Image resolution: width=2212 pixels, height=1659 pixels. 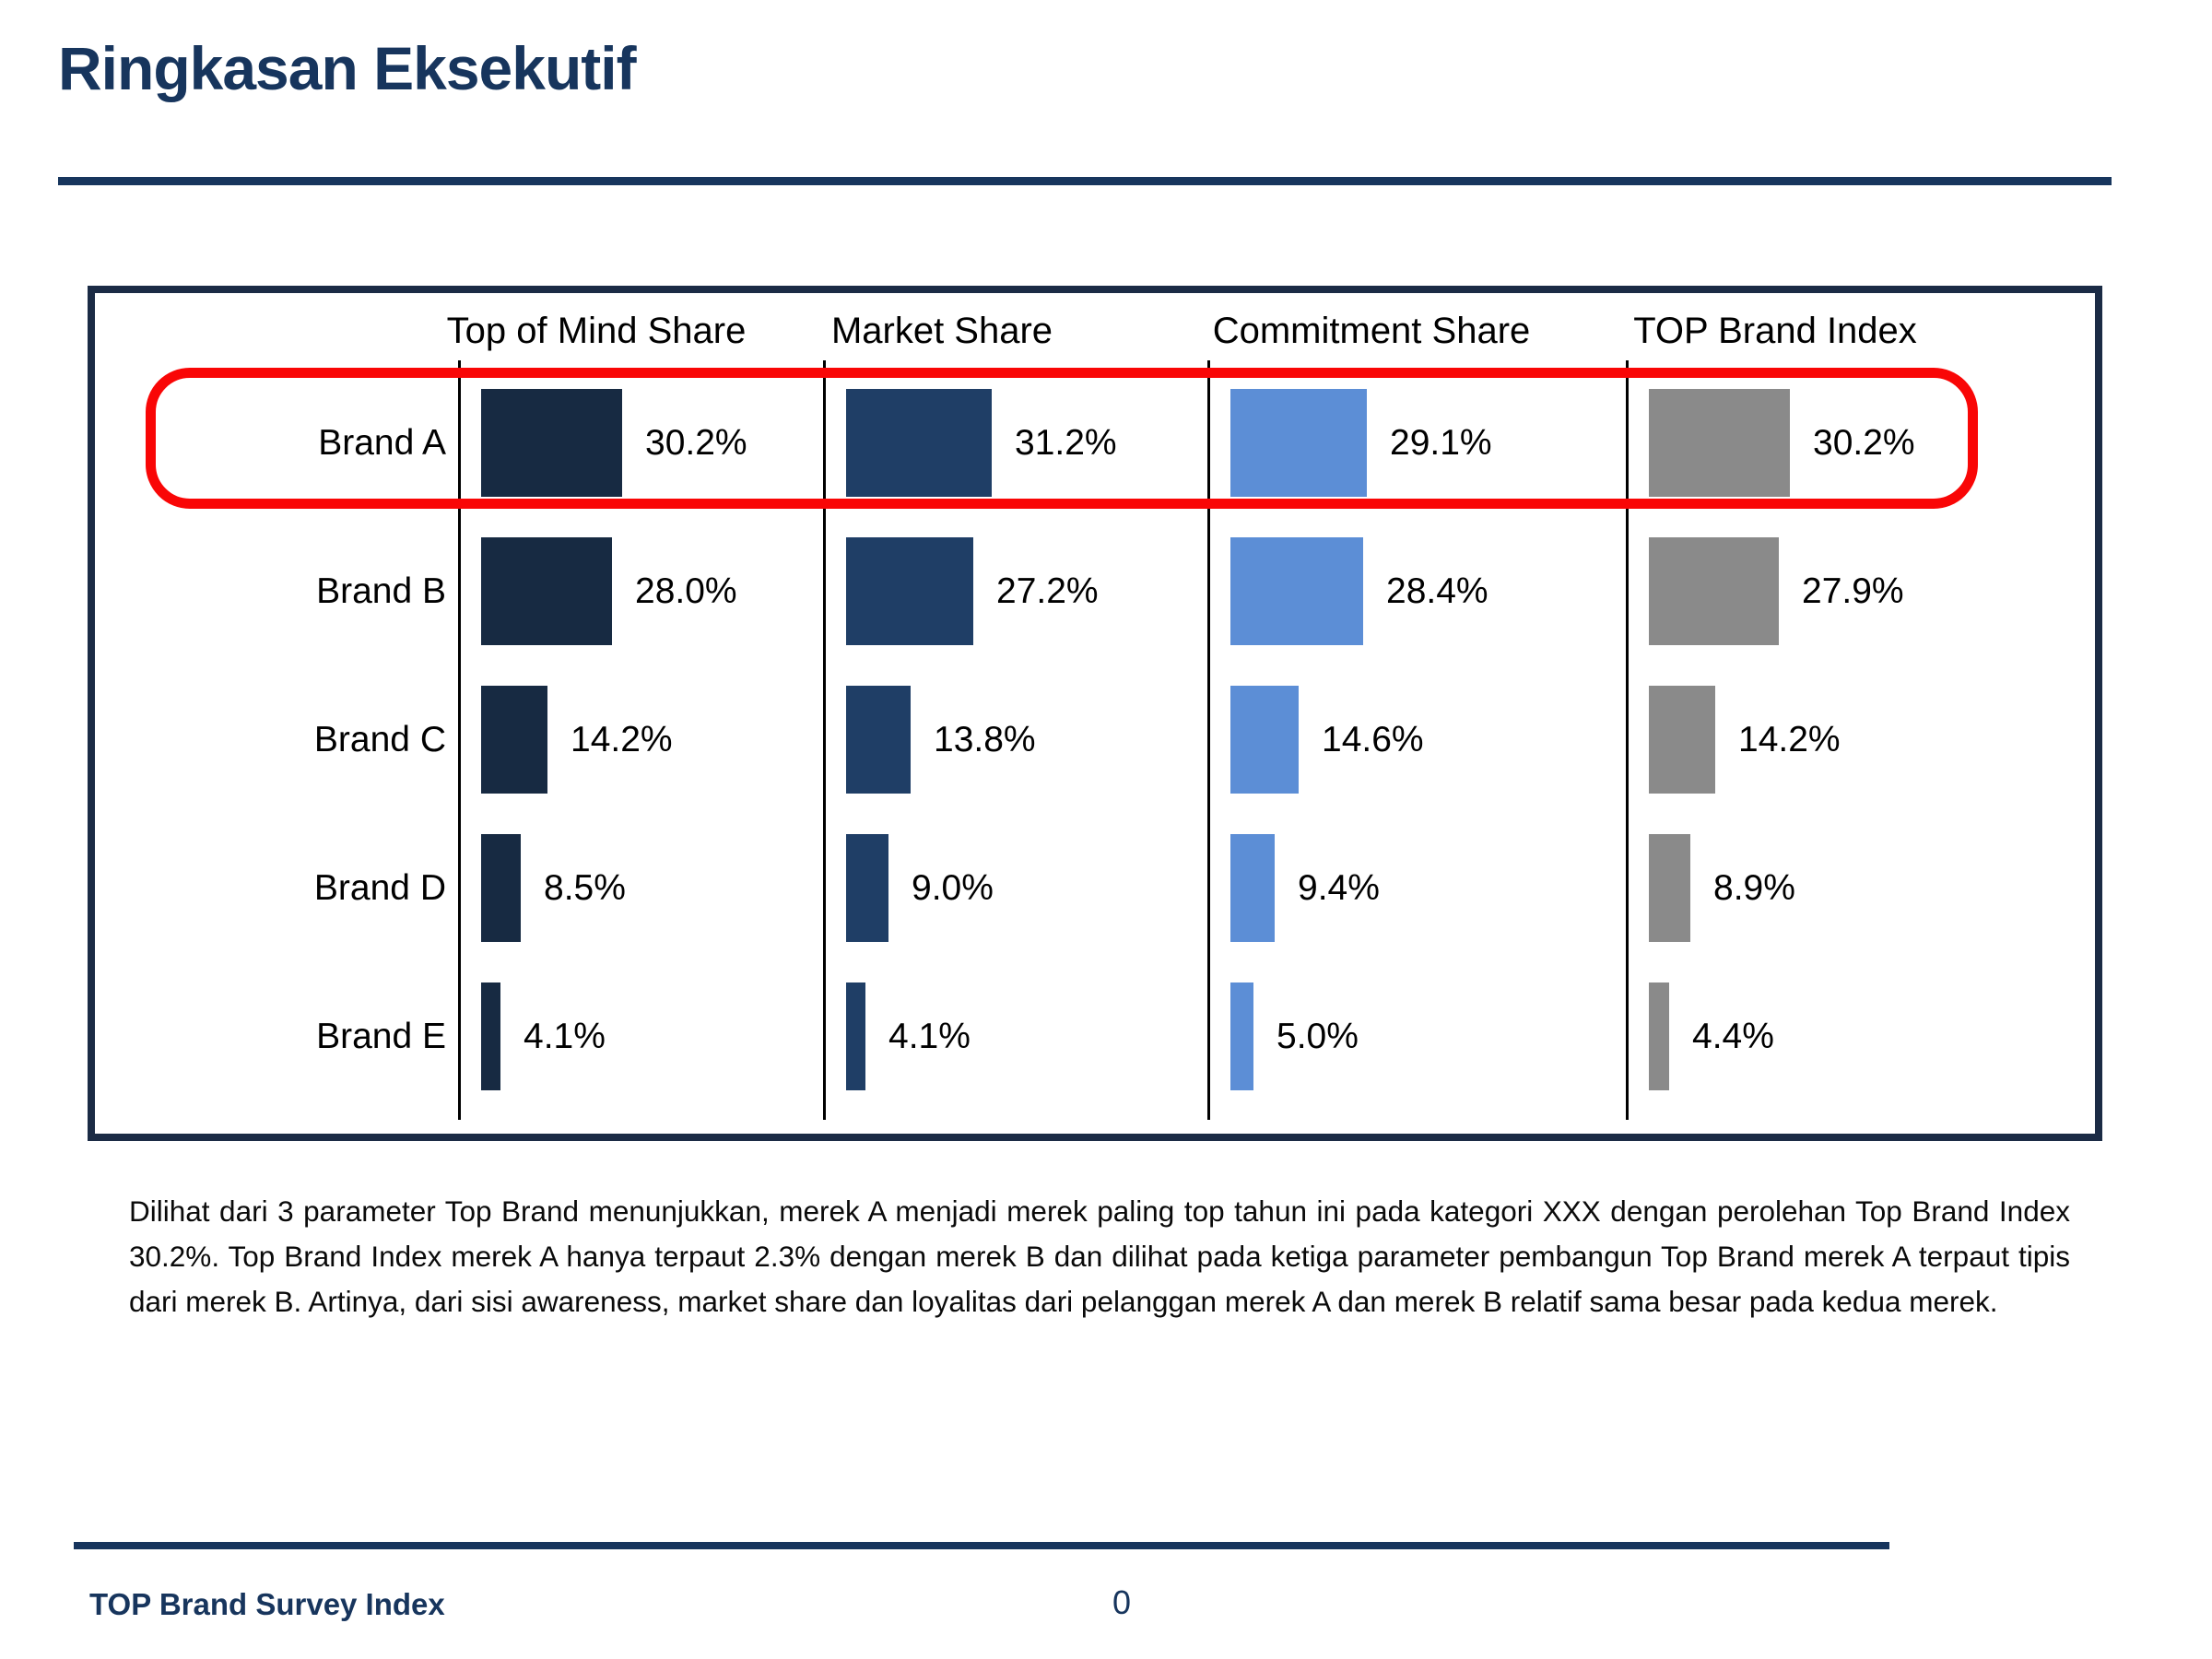 I want to click on column-header-1: Top of Mind Share, so click(x=596, y=331).